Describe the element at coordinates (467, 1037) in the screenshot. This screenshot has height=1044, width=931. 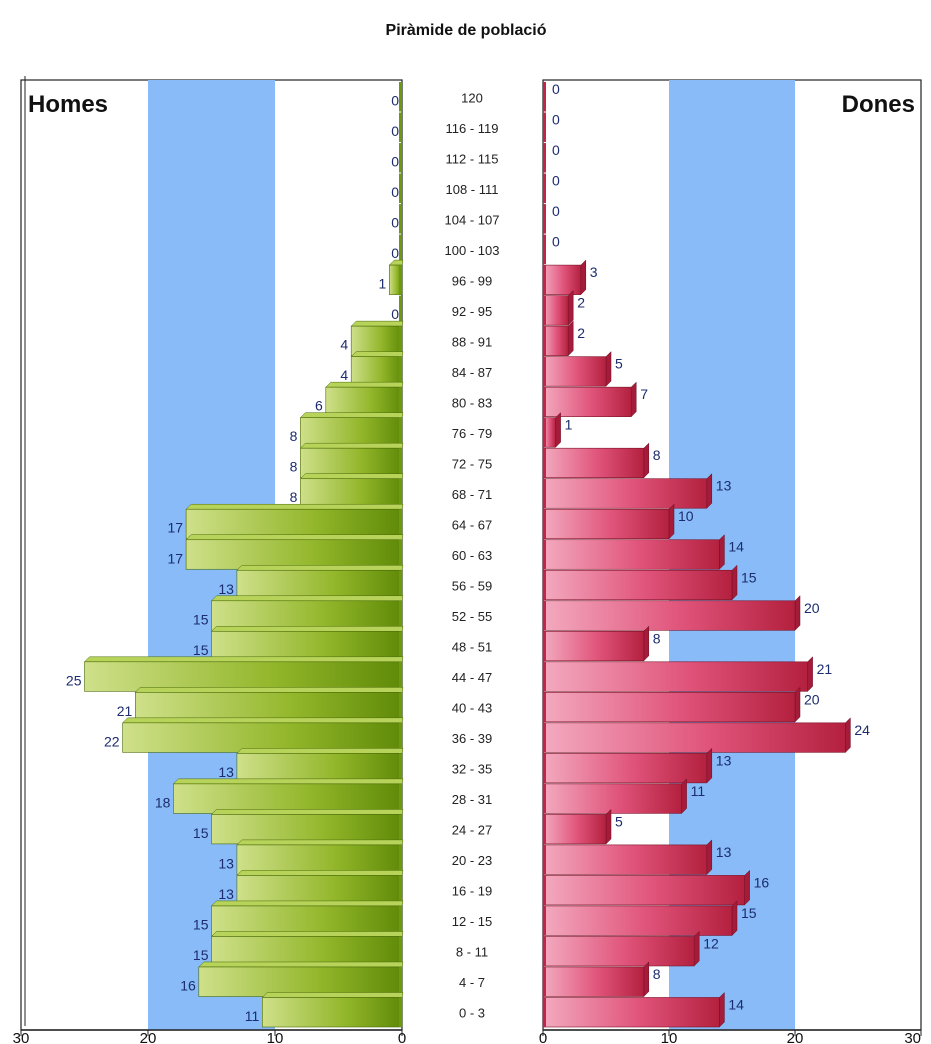
I see `x-axis-ticks: 30 20 10 0 0 10 20 30` at that location.